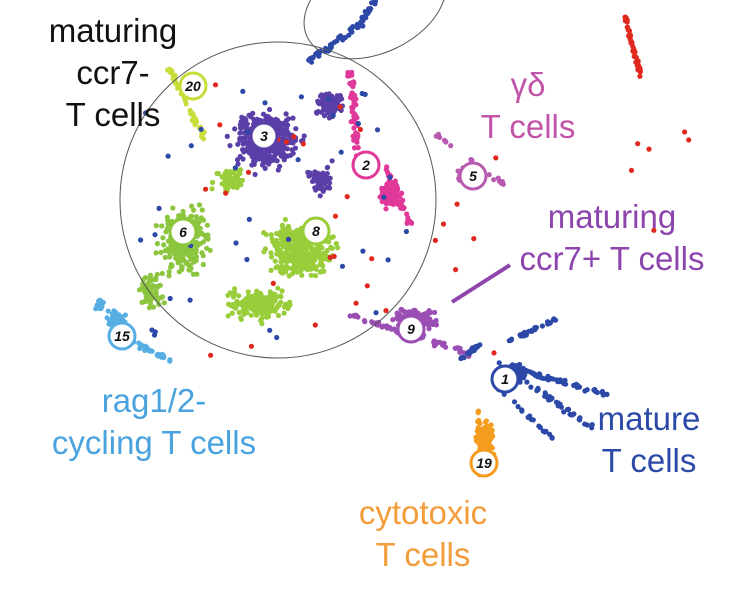 This screenshot has height=594, width=738. Describe the element at coordinates (112, 72) in the screenshot. I see `group-label-maturing-ccr7-minus-line-1: ccr7-` at that location.